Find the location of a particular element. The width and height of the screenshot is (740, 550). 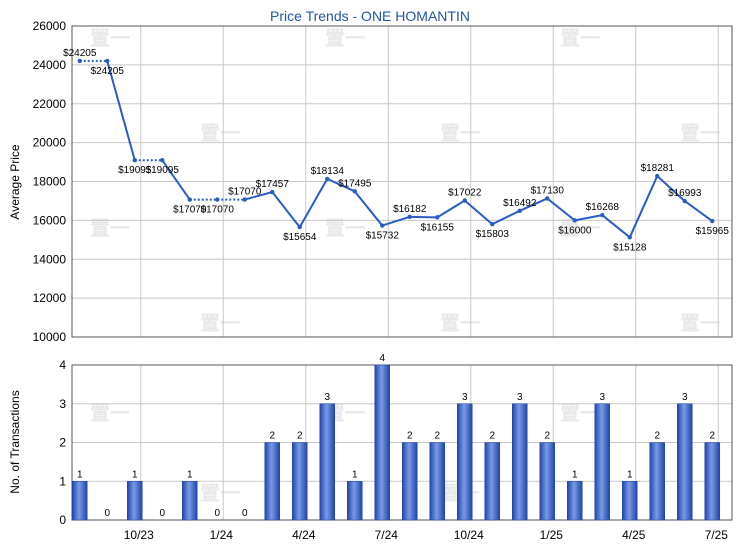

price-point-label: $15128 is located at coordinates (630, 247).